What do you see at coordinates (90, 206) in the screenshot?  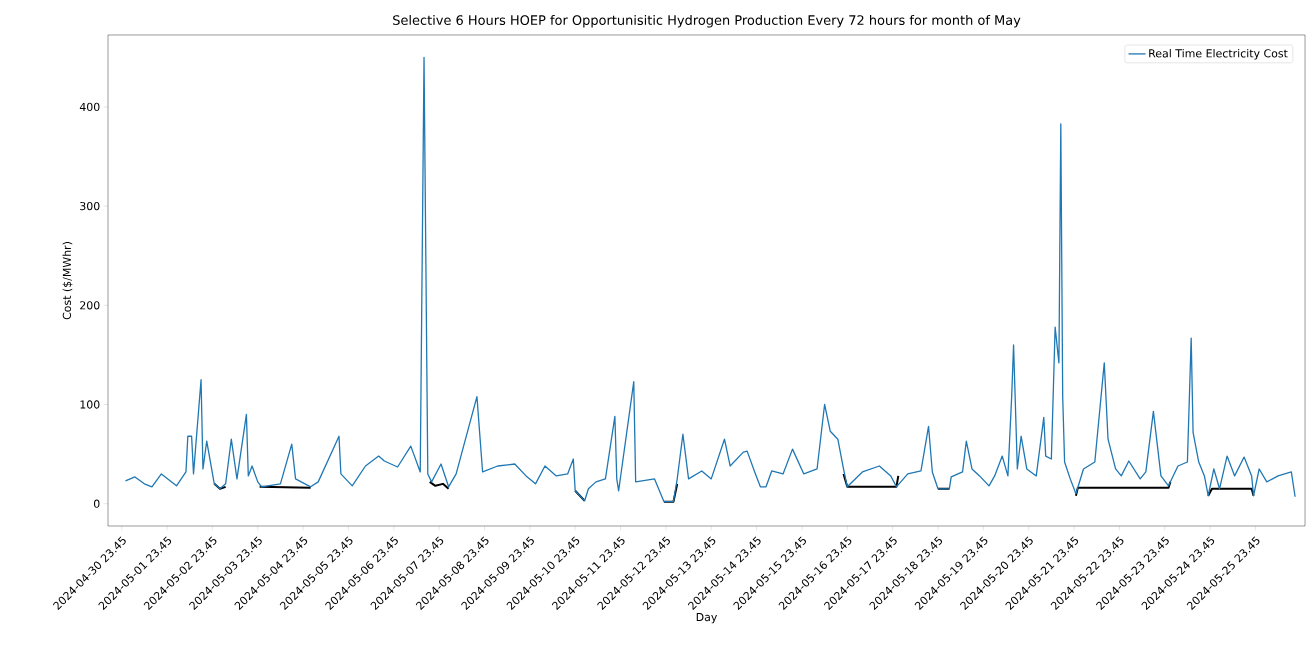 I see `y-tick-label: 300` at bounding box center [90, 206].